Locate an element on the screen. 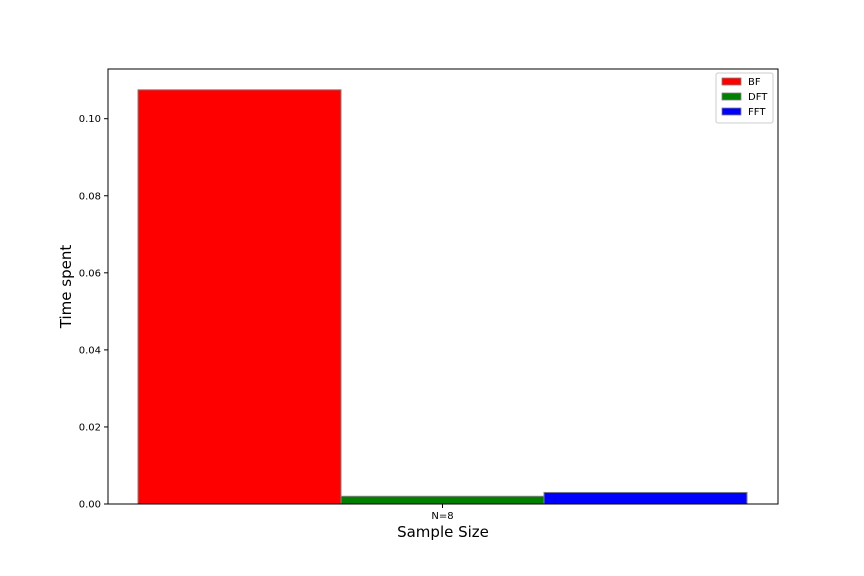  y-axis: 0.00 0.02 0.04 0.06 0.08 0.10 is located at coordinates (93, 312).